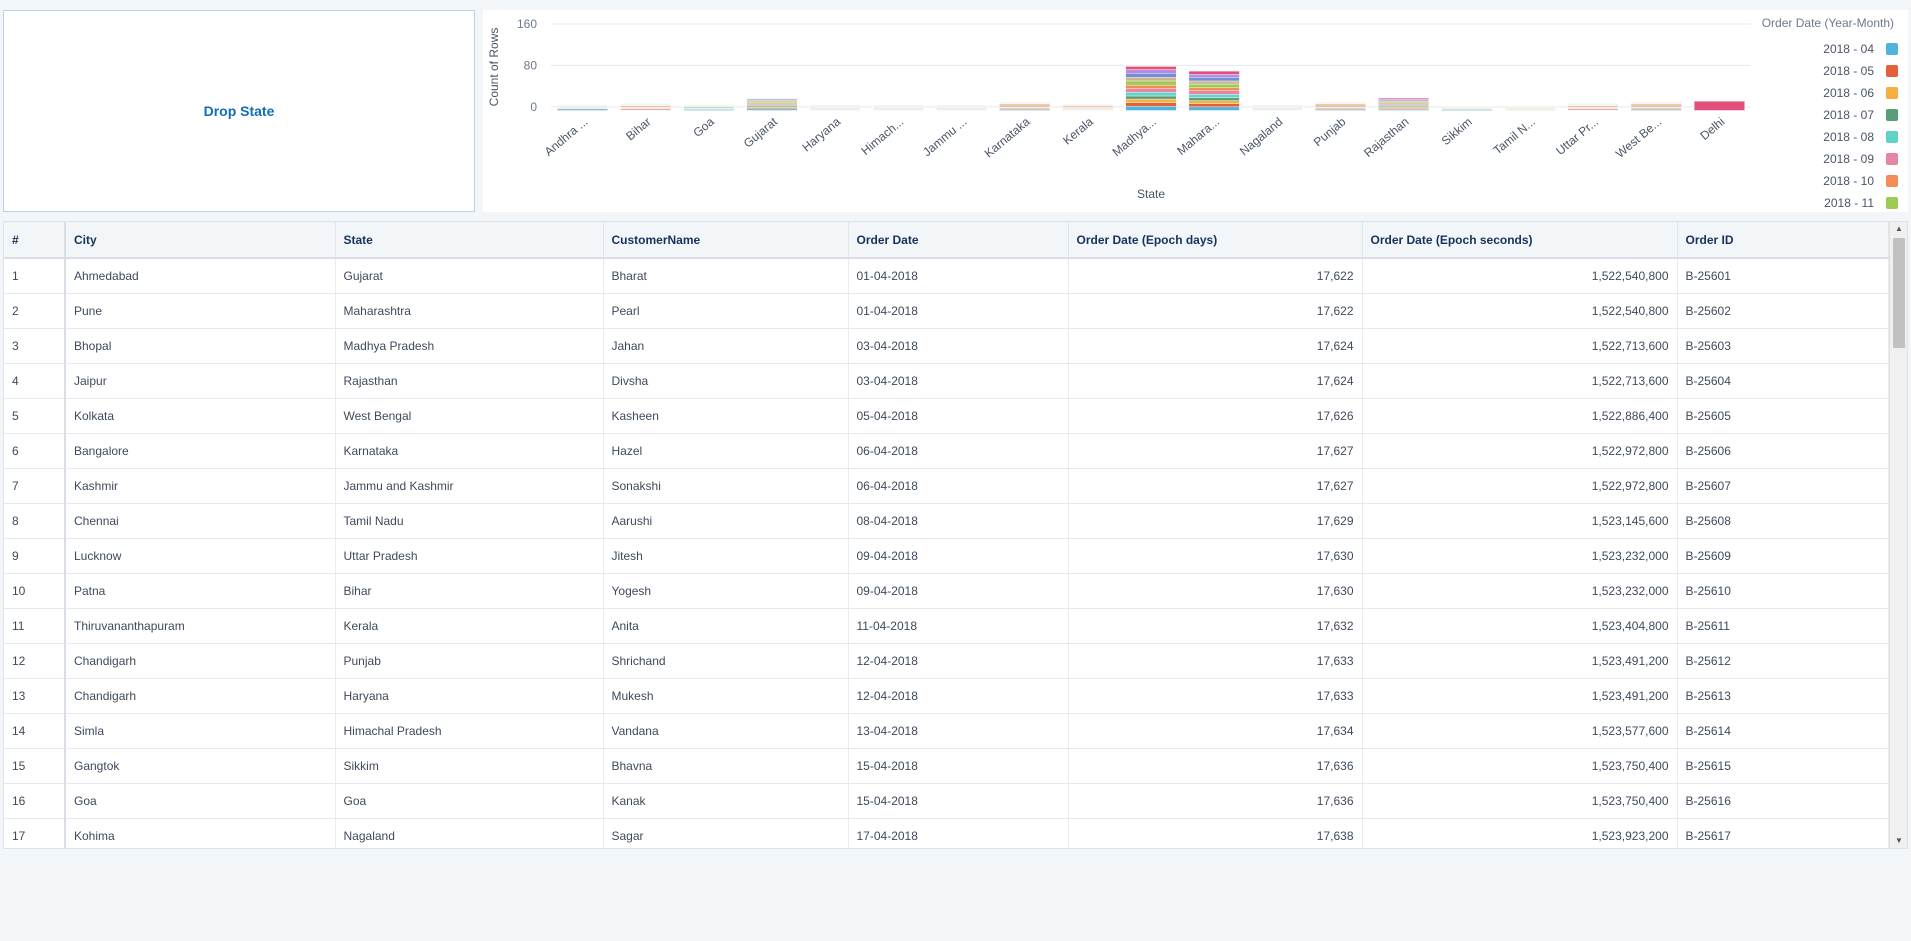  I want to click on column-header: Order ID, so click(1783, 240).